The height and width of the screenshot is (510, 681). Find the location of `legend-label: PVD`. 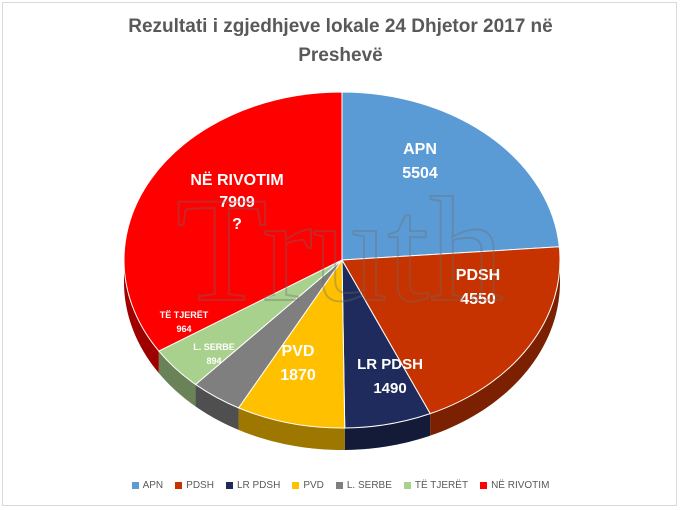

legend-label: PVD is located at coordinates (313, 485).